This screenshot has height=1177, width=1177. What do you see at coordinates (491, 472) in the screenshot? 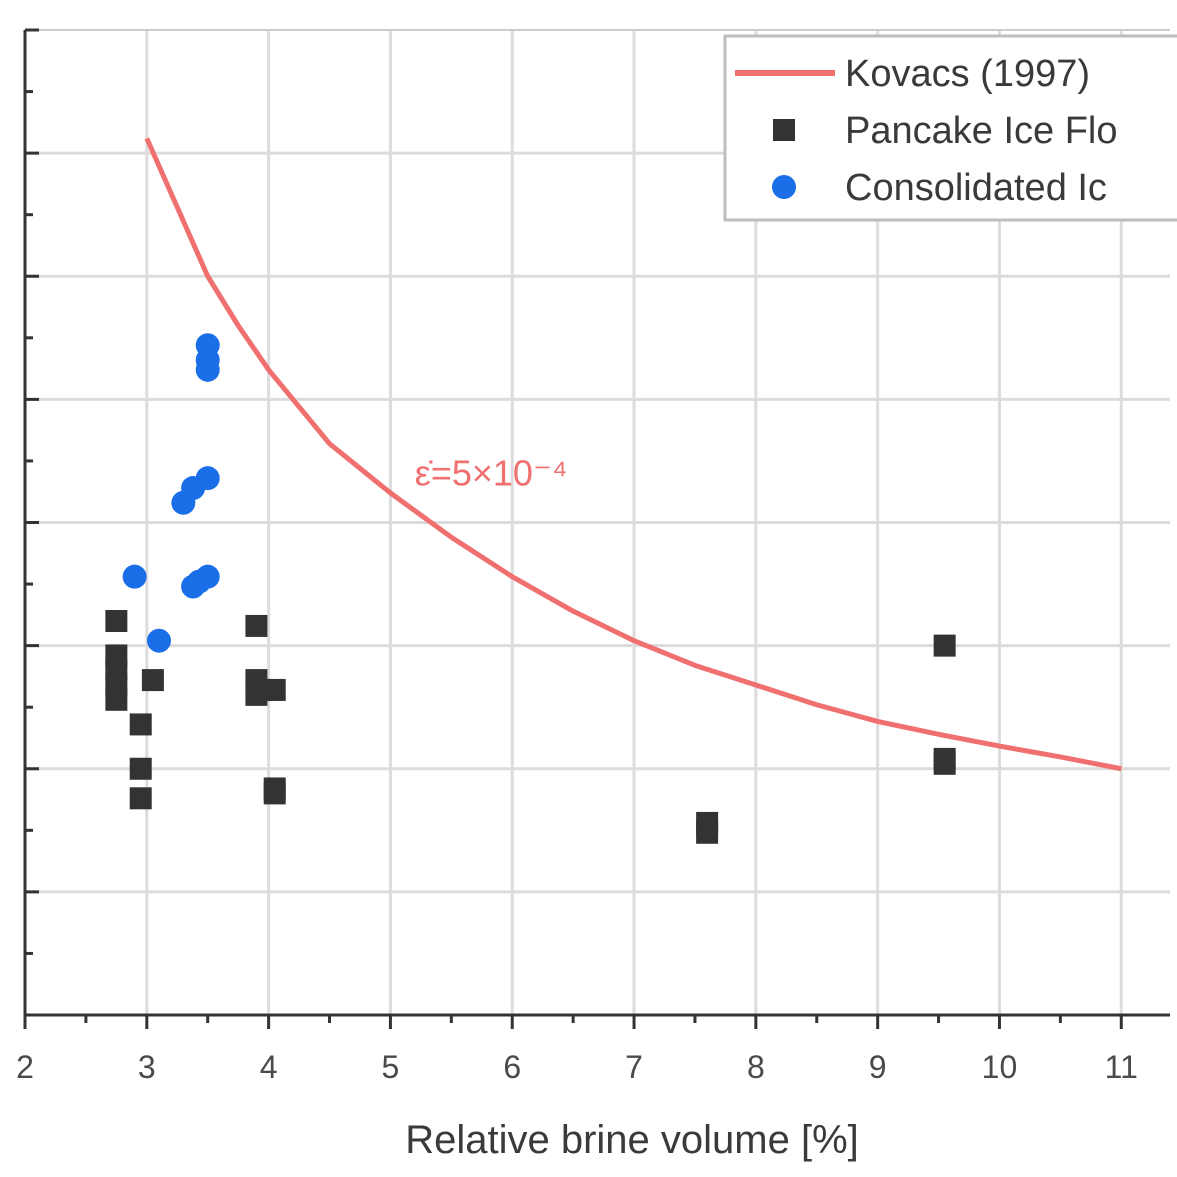
I see `strain-rate-annotation: ε̇=5×10⁻⁴` at bounding box center [491, 472].